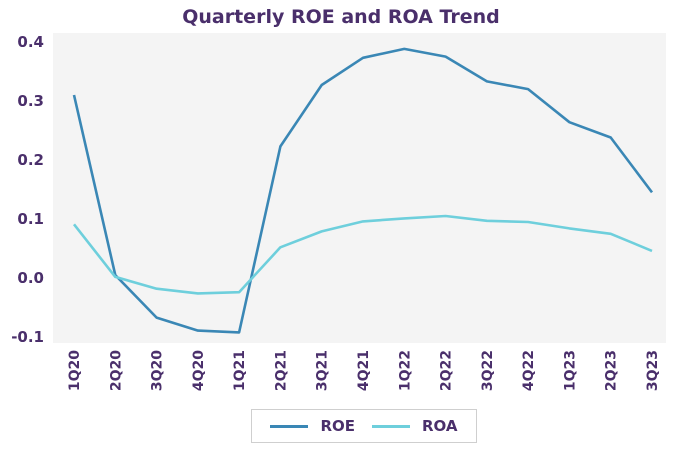  Describe the element at coordinates (281, 370) in the screenshot. I see `x-tick-label: 2Q21` at that location.